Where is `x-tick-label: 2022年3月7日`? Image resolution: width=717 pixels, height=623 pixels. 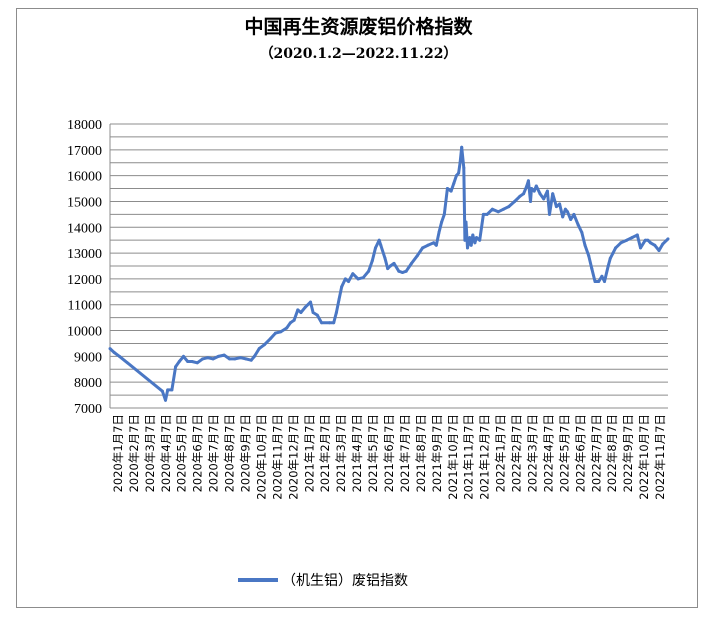 x-tick-label: 2022年3月7日 is located at coordinates (532, 453).